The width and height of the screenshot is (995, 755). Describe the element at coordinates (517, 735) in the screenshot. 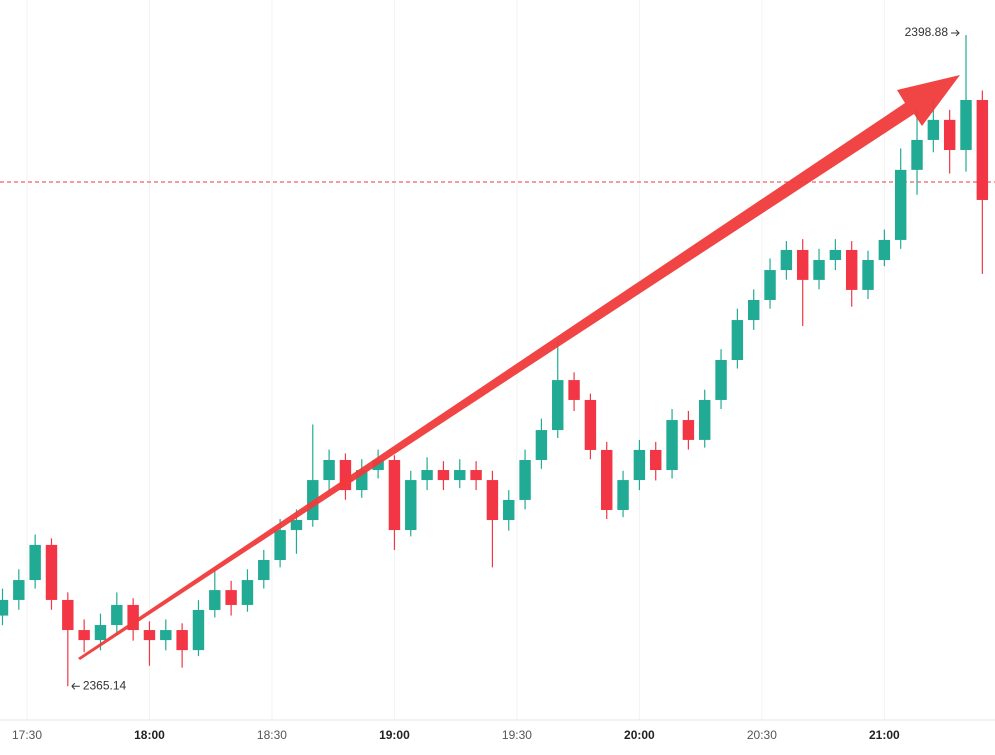

I see `x-tick-label: 19:30` at that location.